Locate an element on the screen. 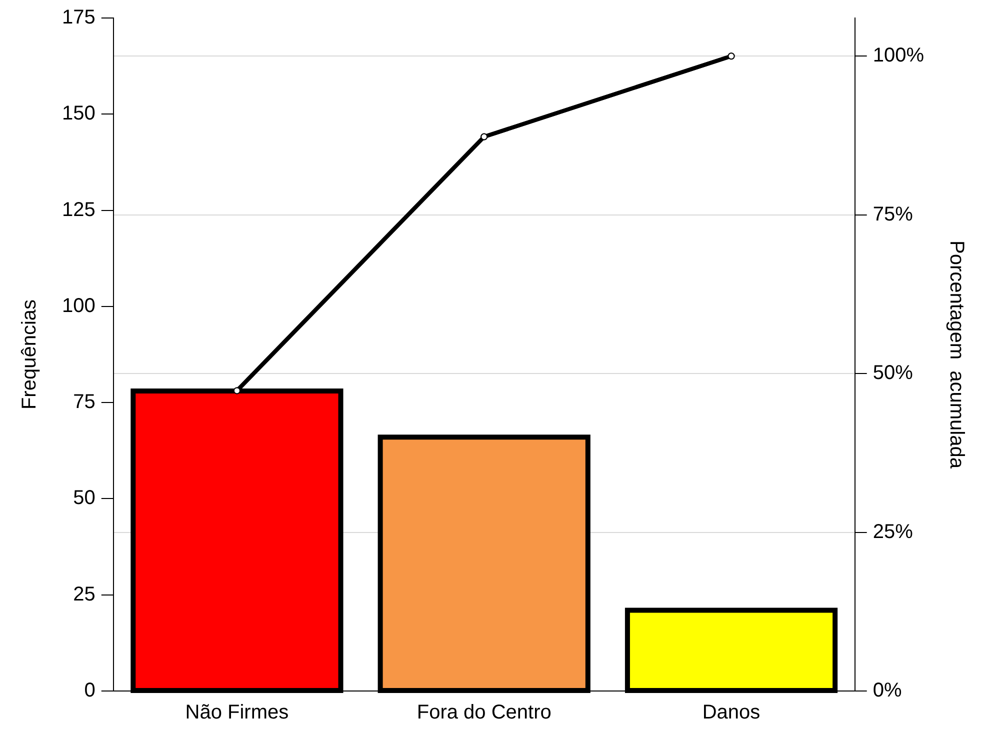  y-tick-label: 125 is located at coordinates (79, 209).